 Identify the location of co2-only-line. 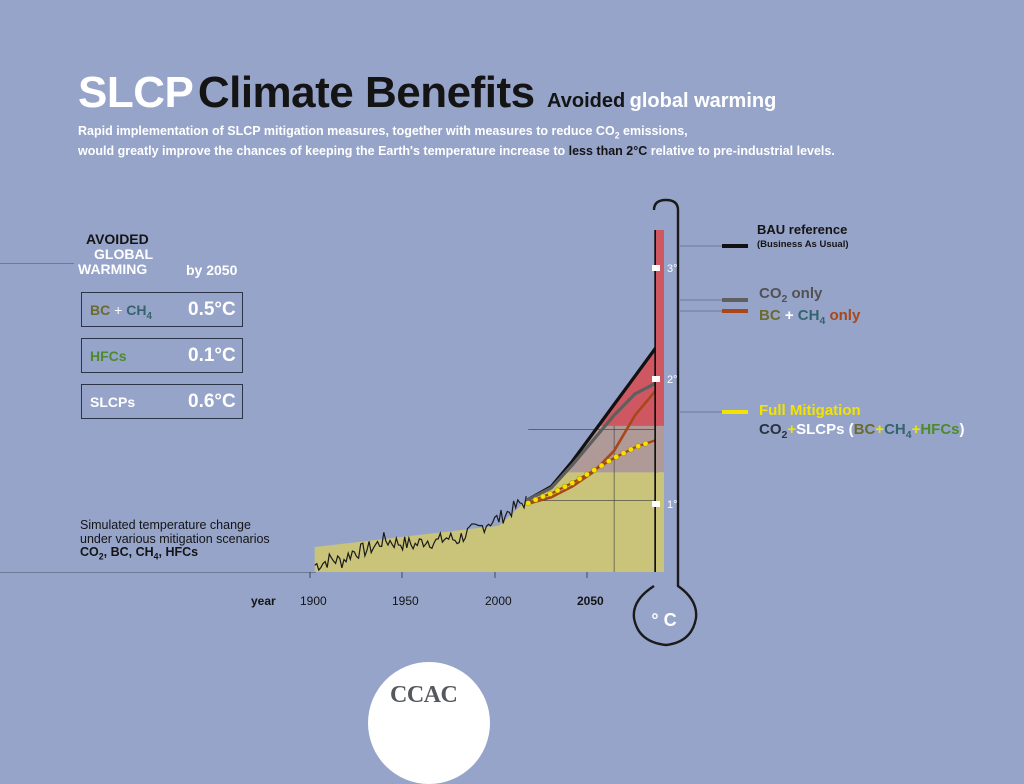
(591, 442).